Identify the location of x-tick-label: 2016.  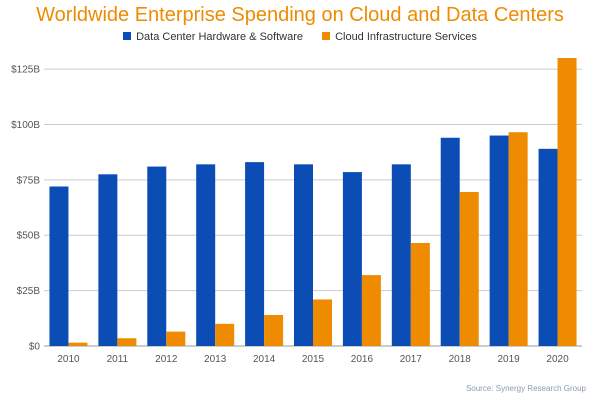
(362, 359).